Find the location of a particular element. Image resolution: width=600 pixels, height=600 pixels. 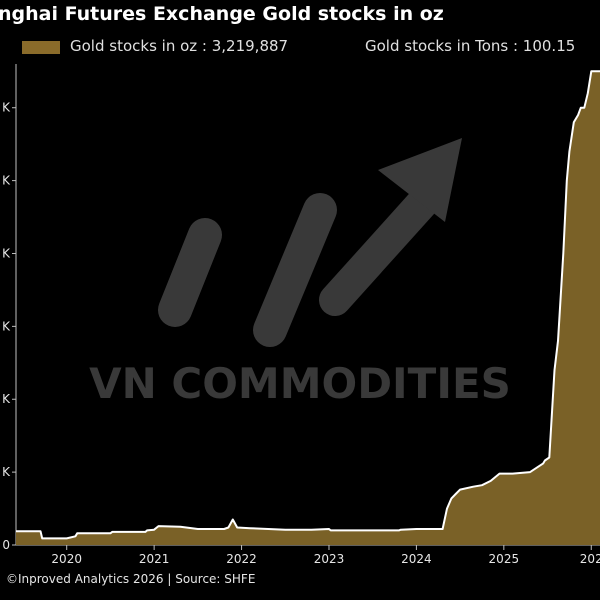

x-tick-label: 202 is located at coordinates (590, 559).